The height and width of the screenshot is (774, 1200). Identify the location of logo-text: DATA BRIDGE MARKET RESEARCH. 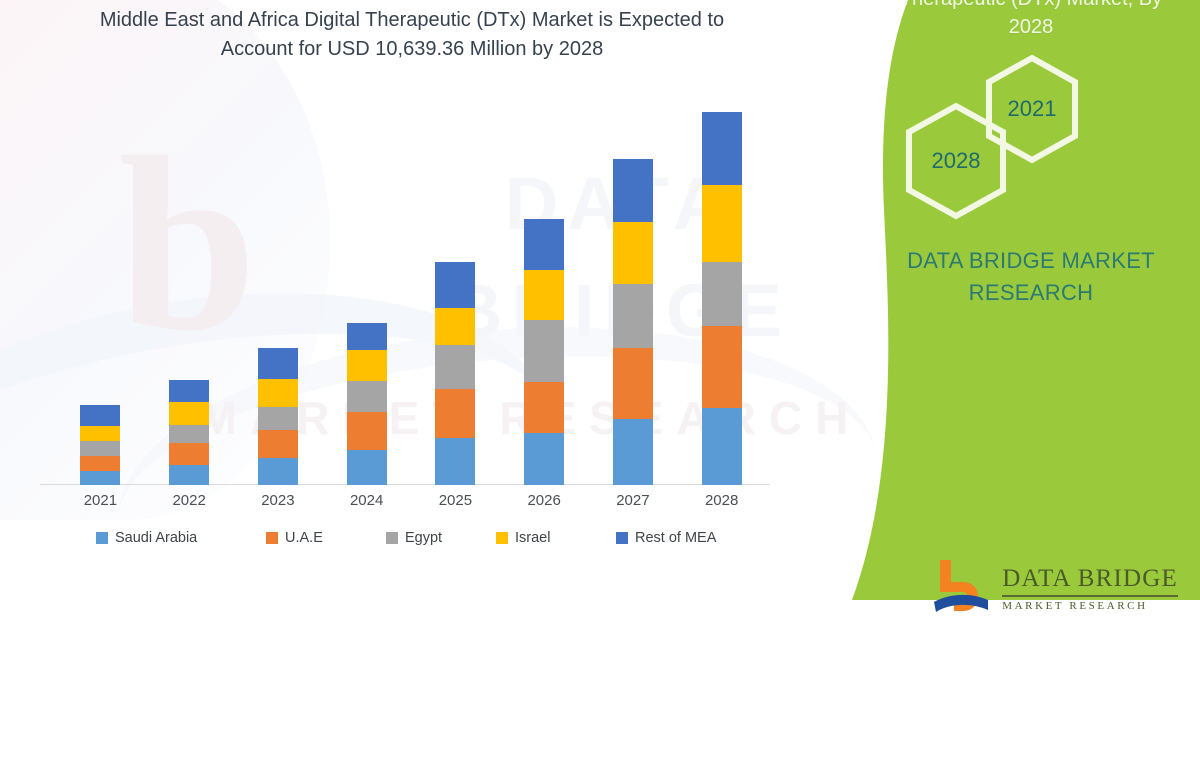
(1090, 590).